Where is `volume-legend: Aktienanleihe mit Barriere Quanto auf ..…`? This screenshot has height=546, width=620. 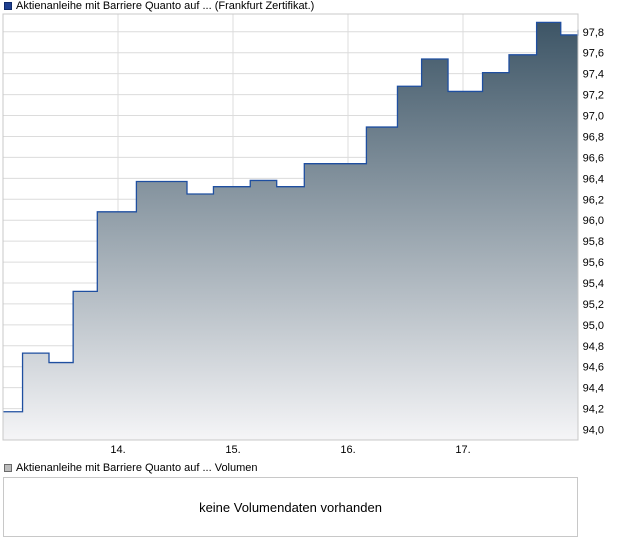
volume-legend: Aktienanleihe mit Barriere Quanto auf ..… is located at coordinates (131, 468).